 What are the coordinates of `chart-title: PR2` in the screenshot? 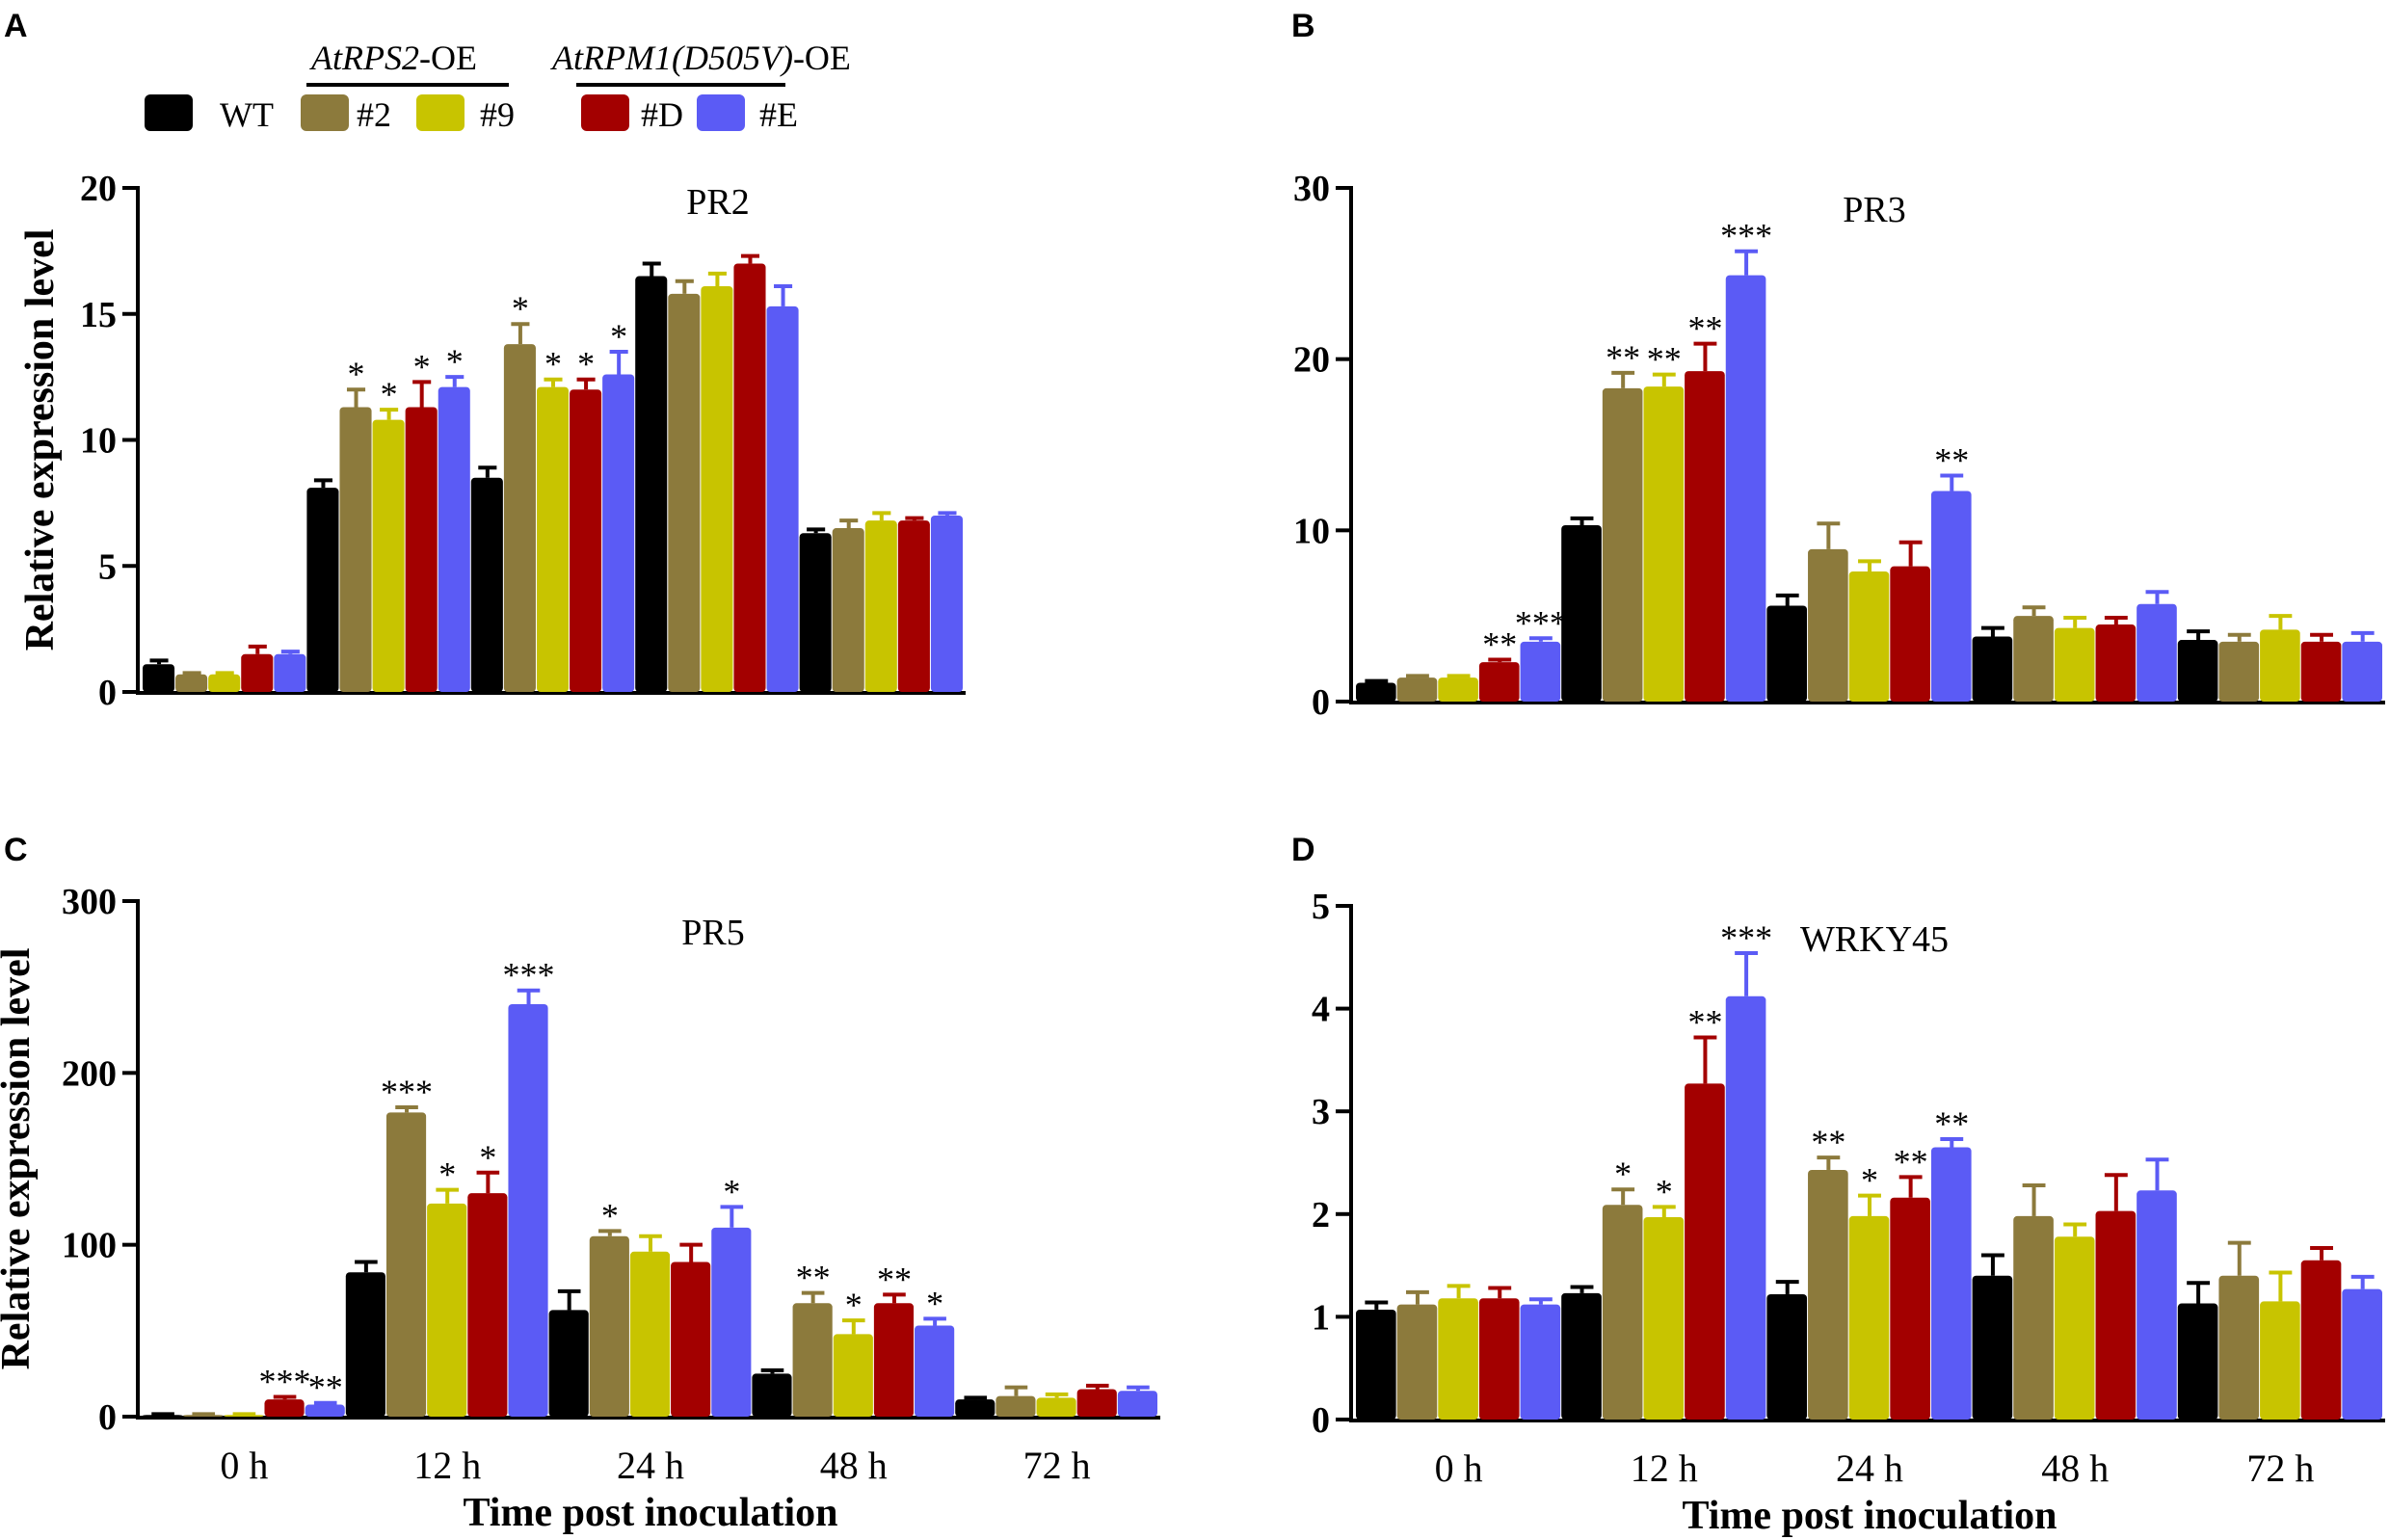 It's located at (717, 202).